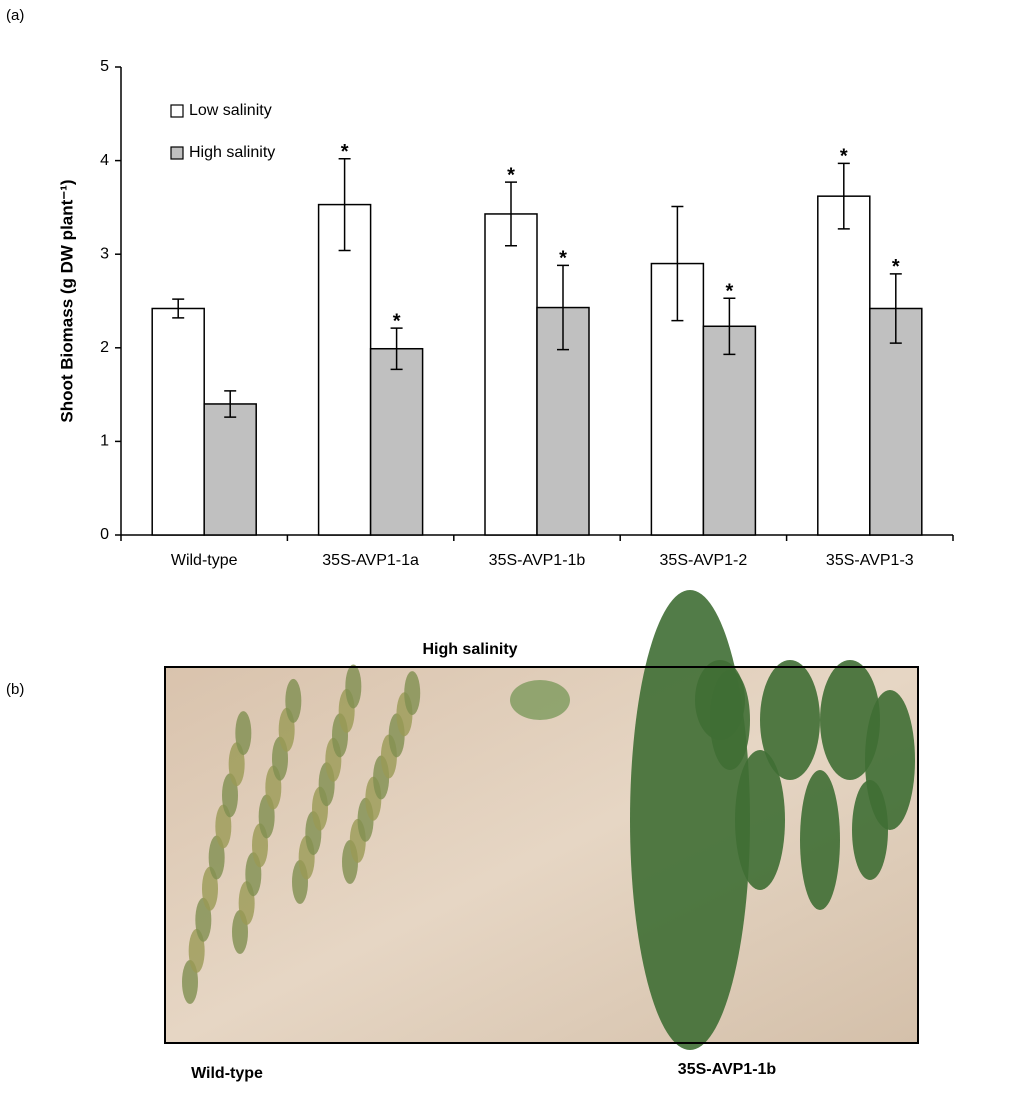 The height and width of the screenshot is (1095, 1034). Describe the element at coordinates (104, 253) in the screenshot. I see `y-tick-label: 3` at that location.